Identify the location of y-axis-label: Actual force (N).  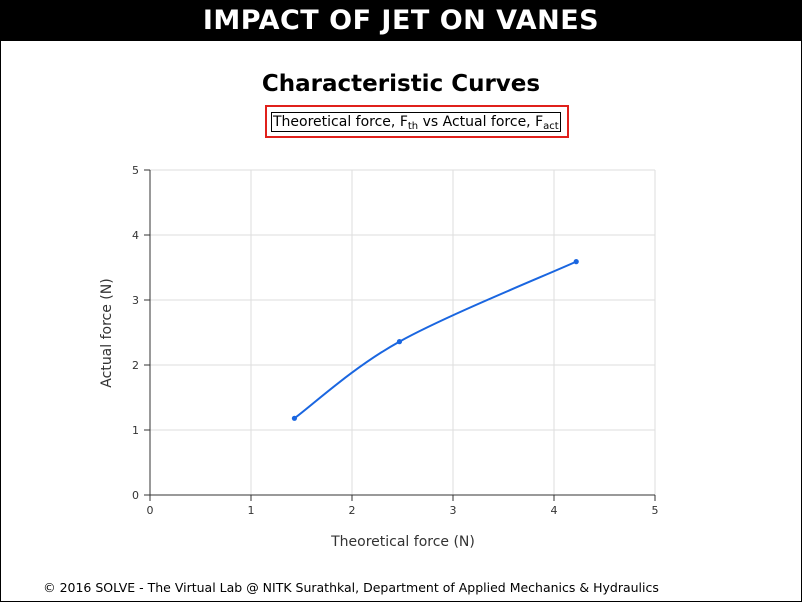
(107, 332).